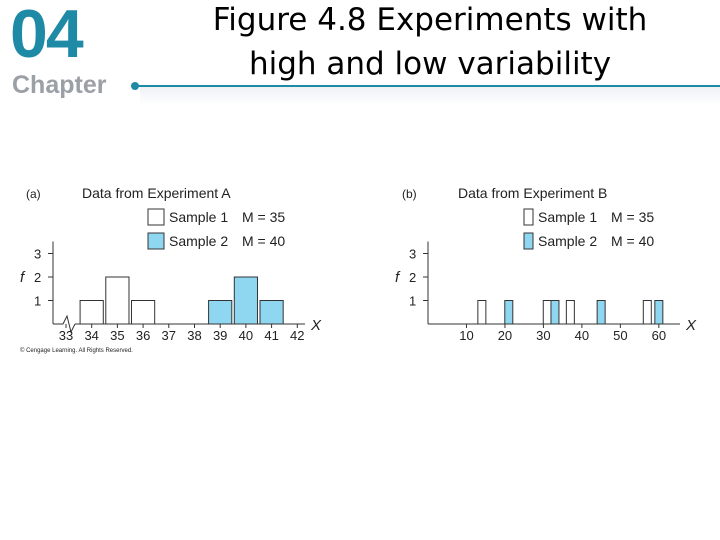  What do you see at coordinates (47, 36) in the screenshot?
I see `chapter-number: 04` at bounding box center [47, 36].